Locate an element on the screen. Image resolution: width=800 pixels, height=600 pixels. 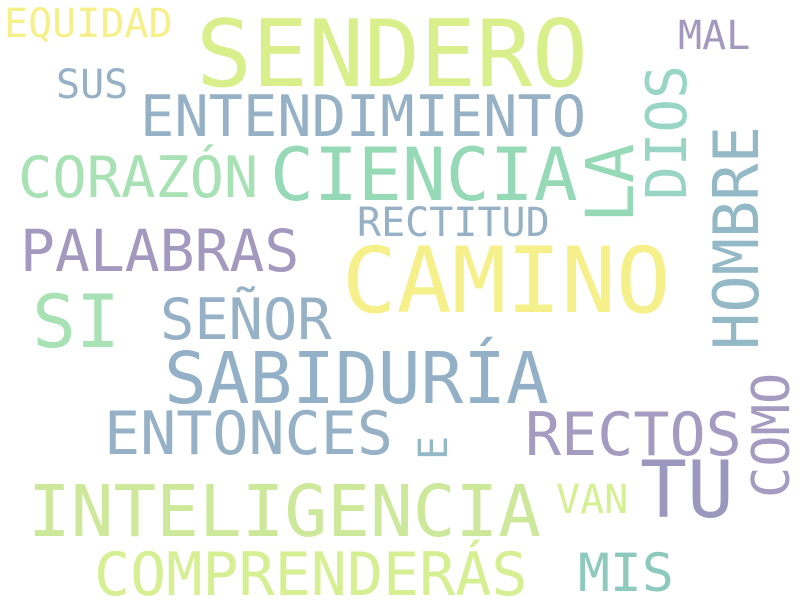
word-ciencia: CIENCIA is located at coordinates (424, 175).